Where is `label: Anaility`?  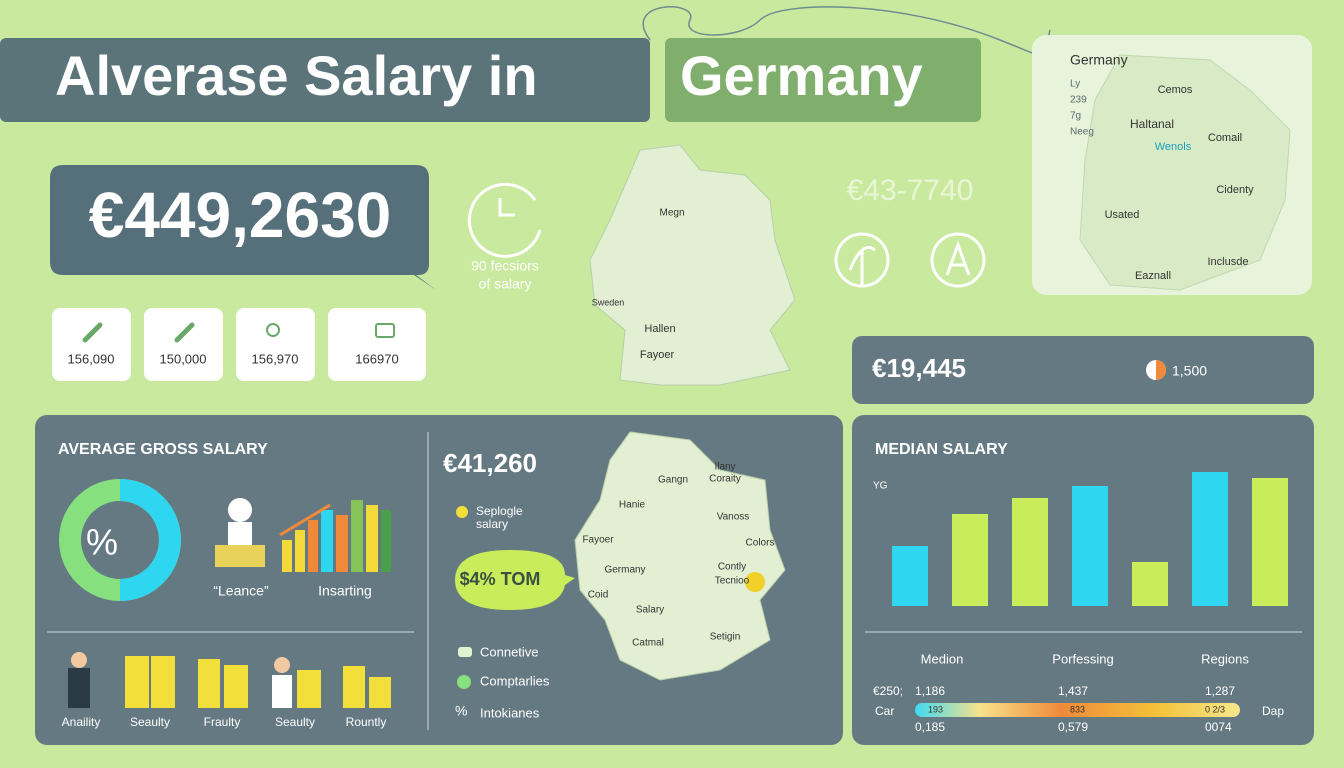
label: Anaility is located at coordinates (81, 722).